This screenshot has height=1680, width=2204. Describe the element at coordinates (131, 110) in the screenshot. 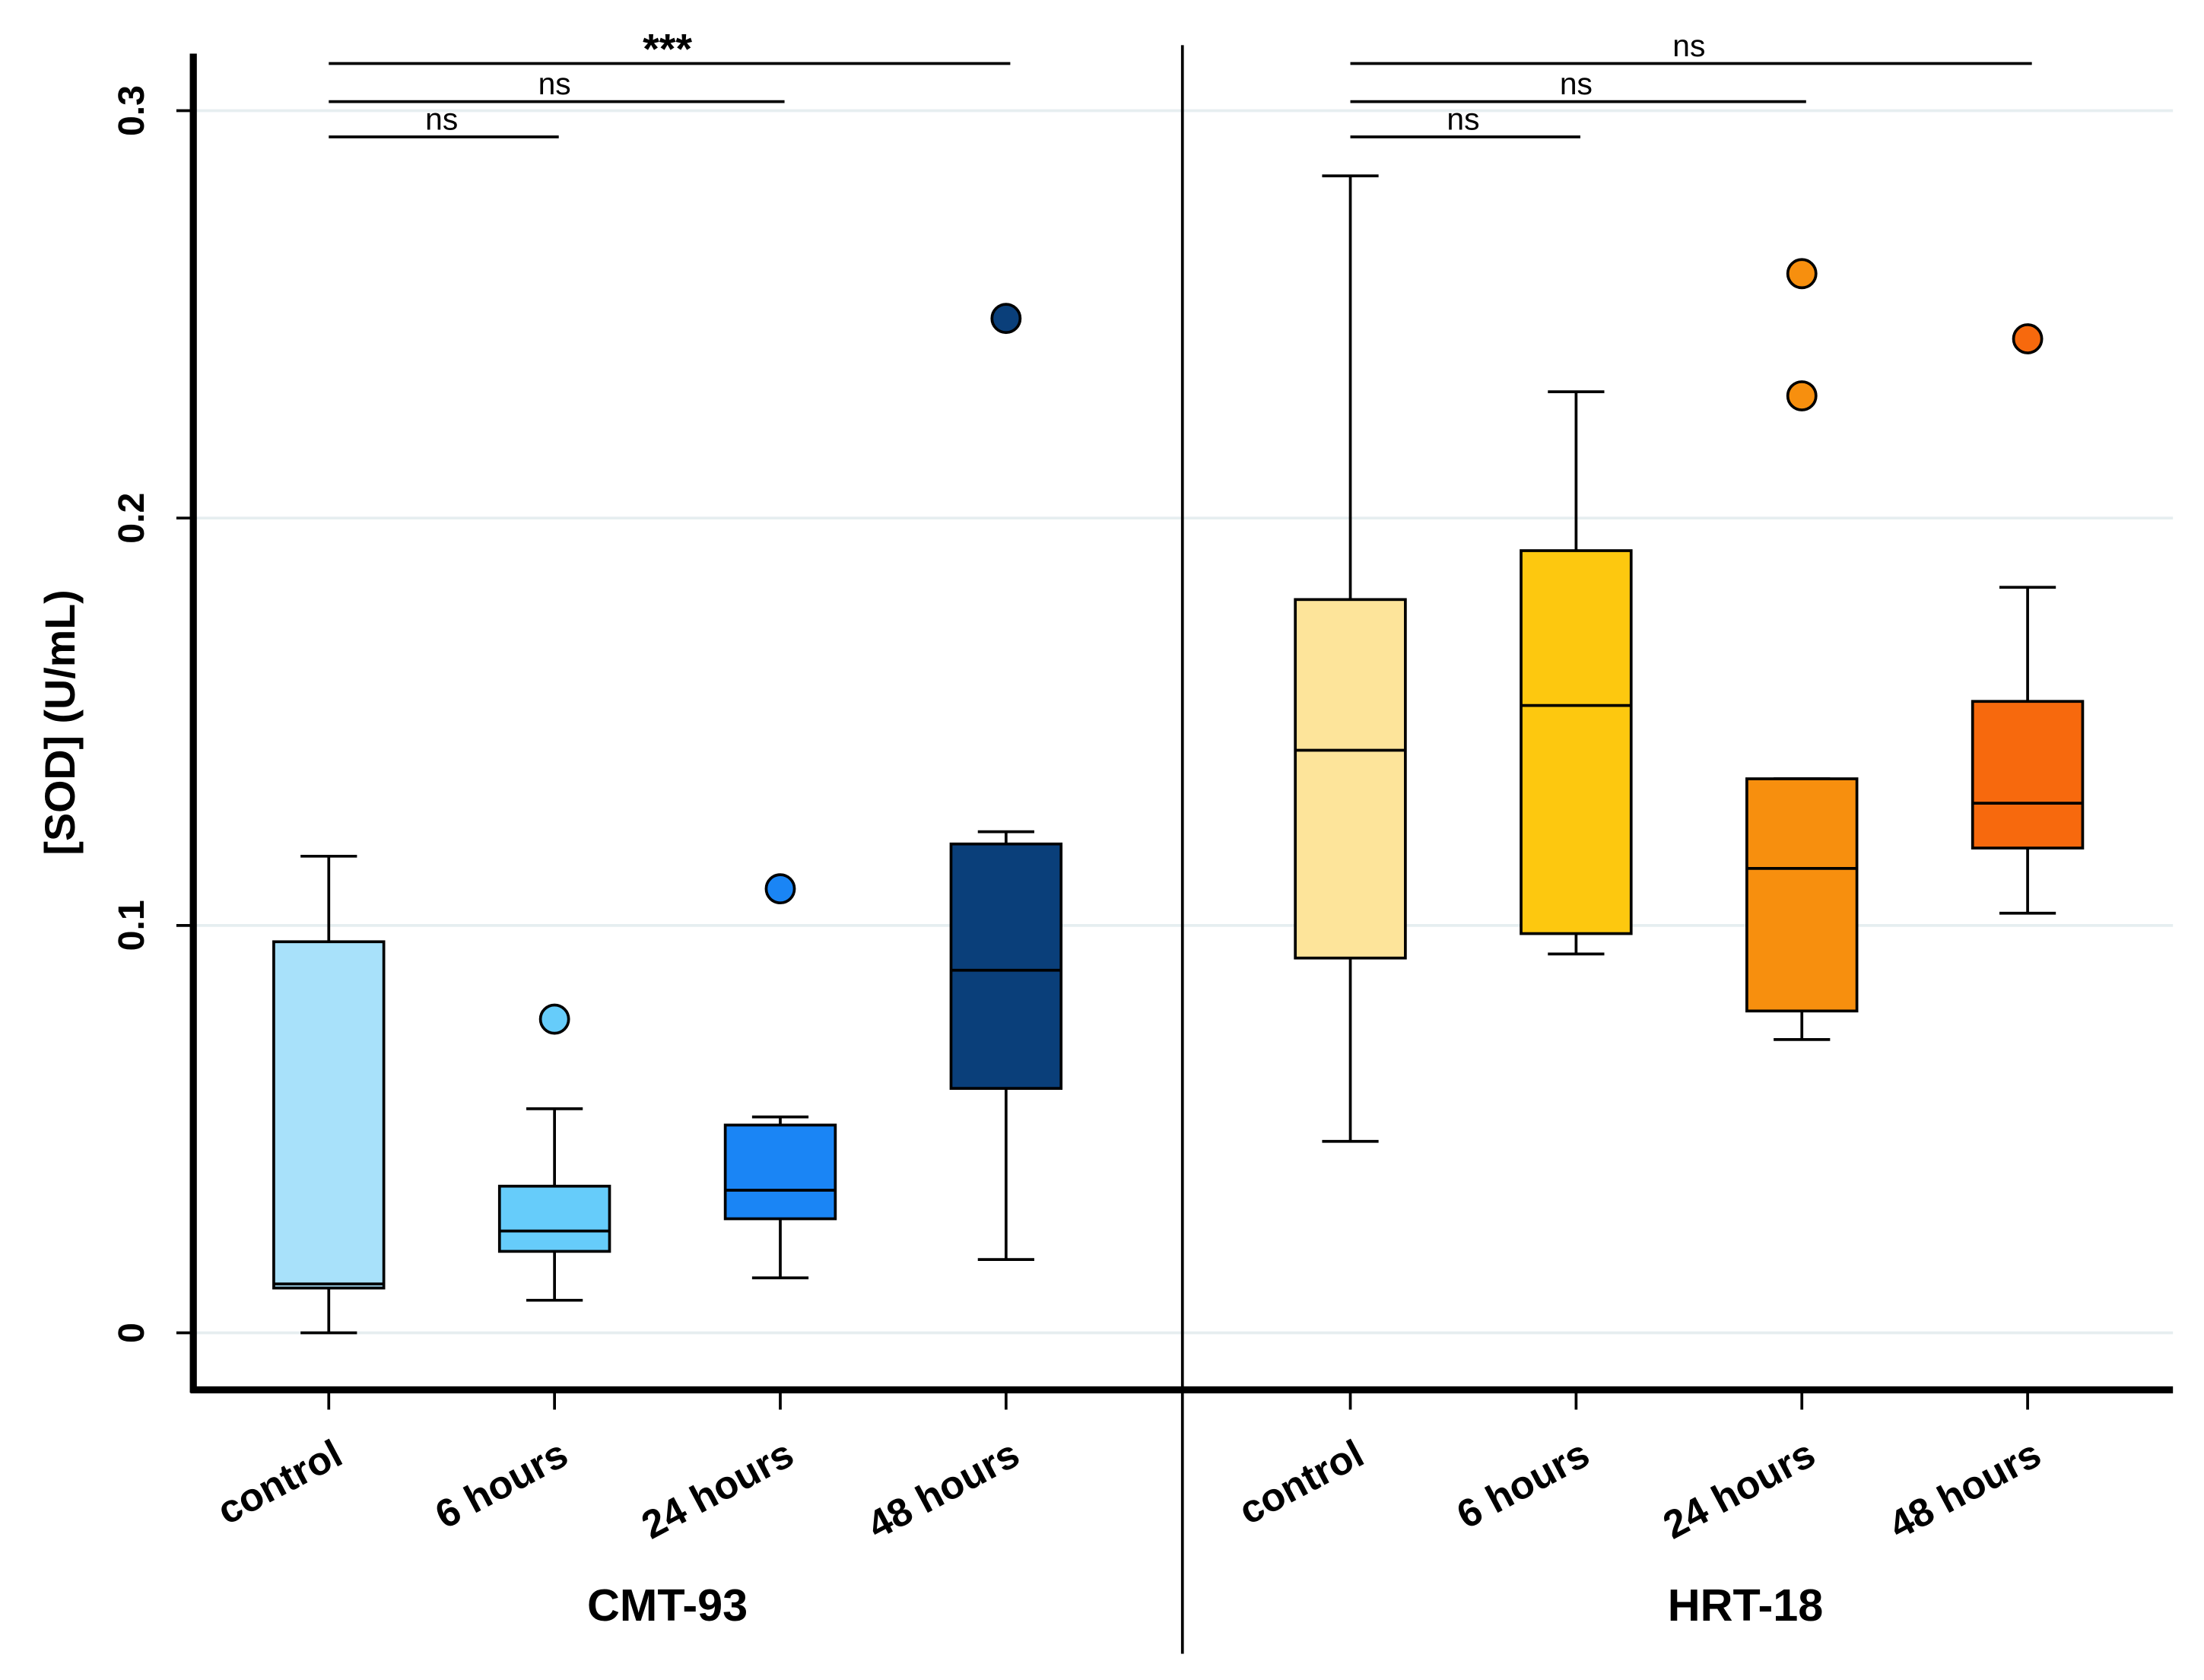

I see `y-tick-label: 0.3` at that location.